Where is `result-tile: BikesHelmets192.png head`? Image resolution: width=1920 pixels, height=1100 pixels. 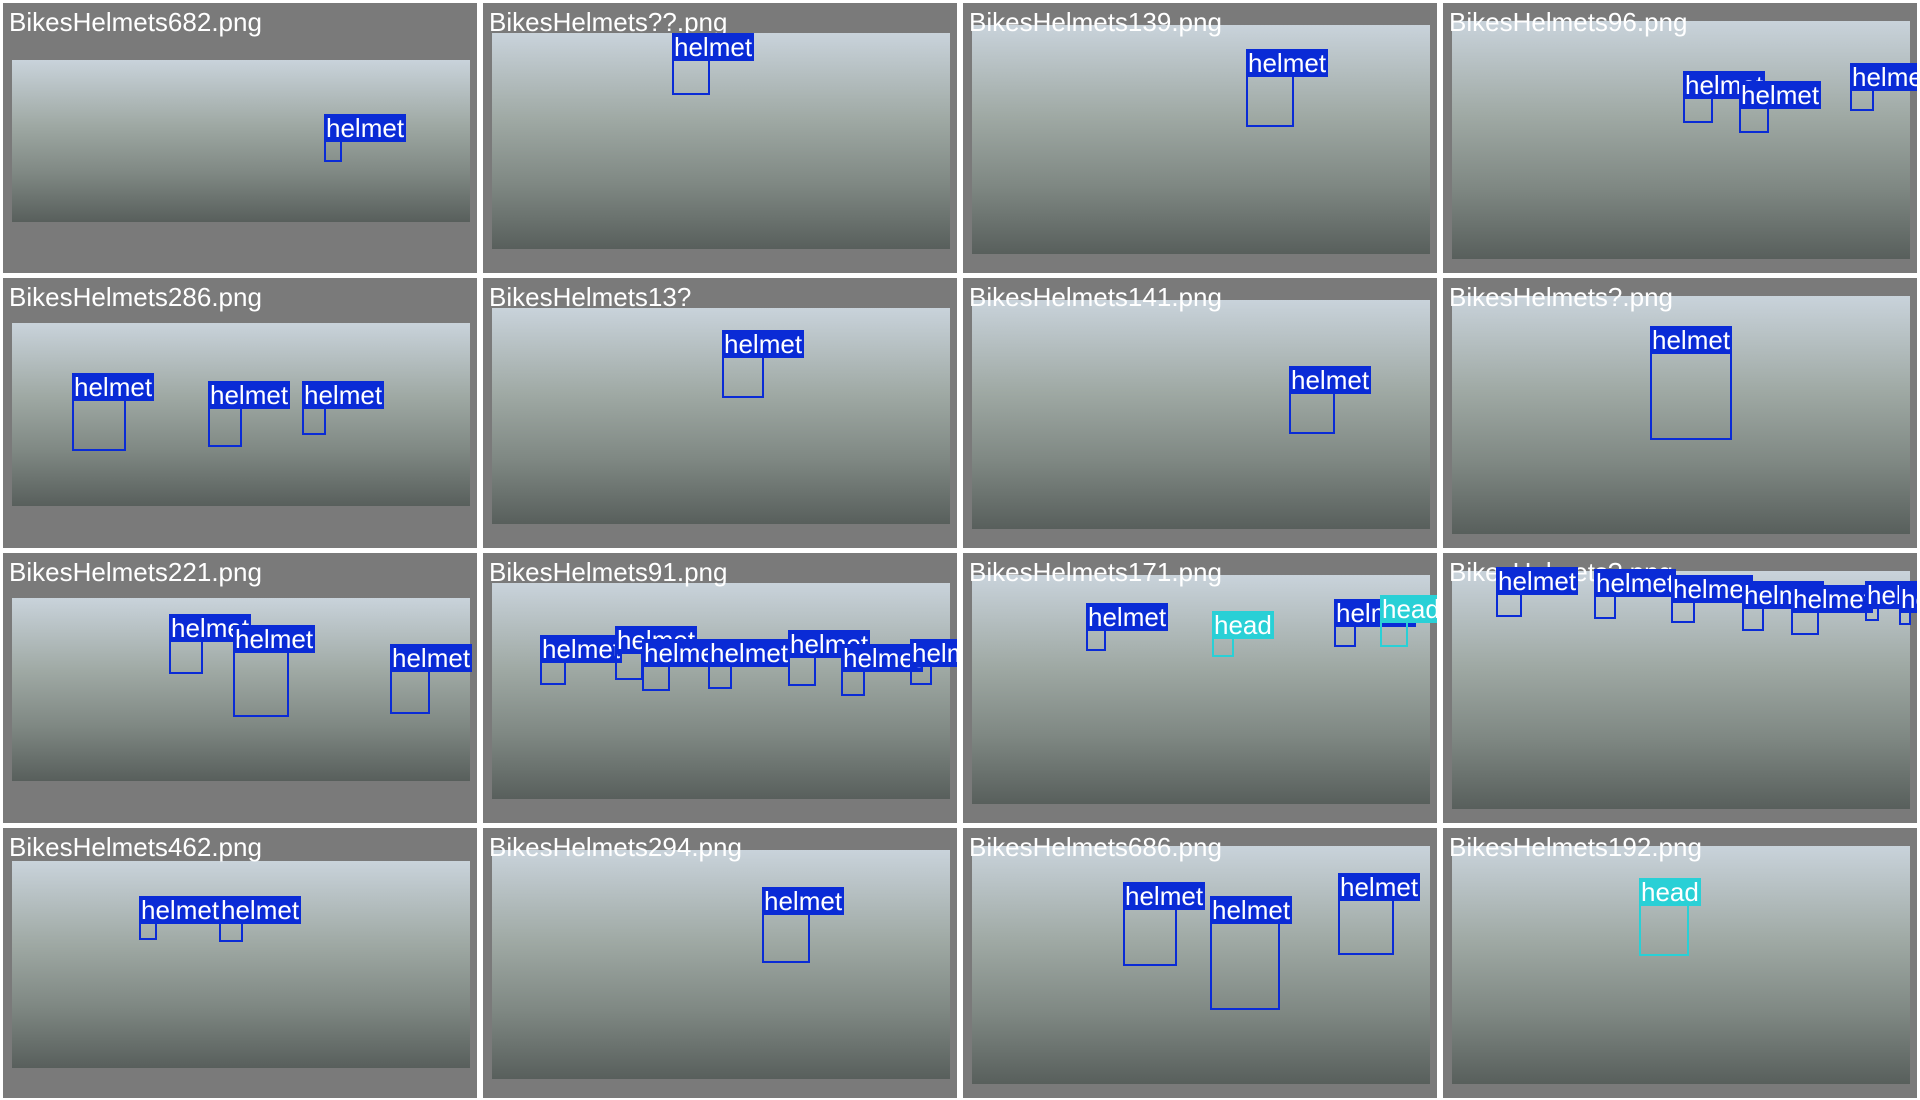 result-tile: BikesHelmets192.png head is located at coordinates (1680, 963).